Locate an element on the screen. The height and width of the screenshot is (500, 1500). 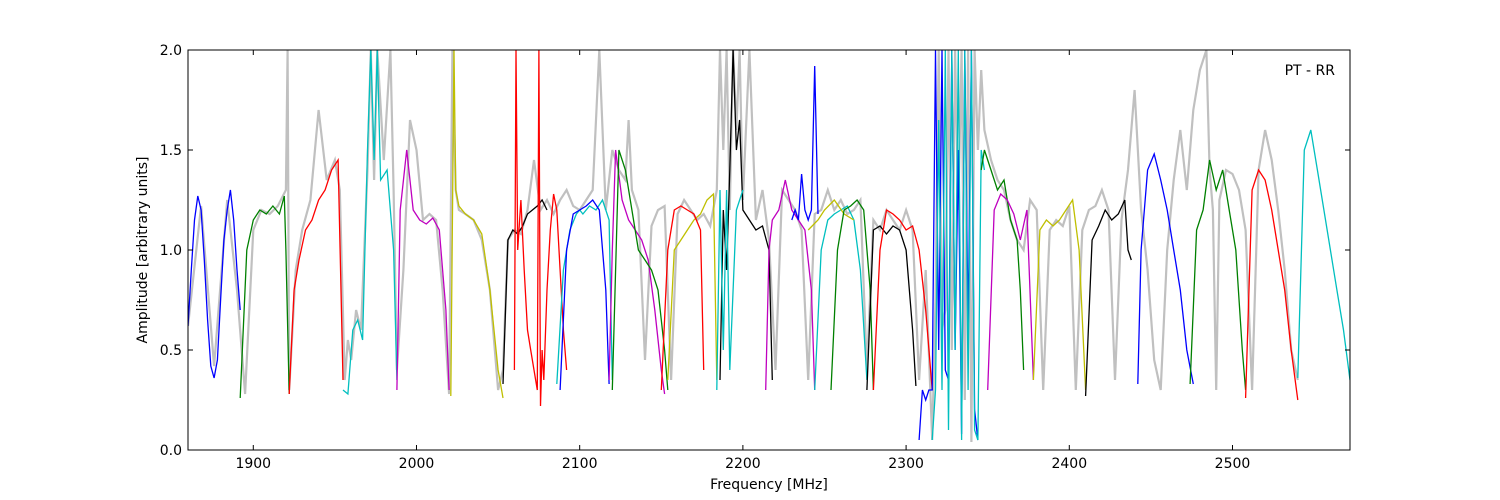
y-tick-label-0: 0.0 is located at coordinates (171, 451).